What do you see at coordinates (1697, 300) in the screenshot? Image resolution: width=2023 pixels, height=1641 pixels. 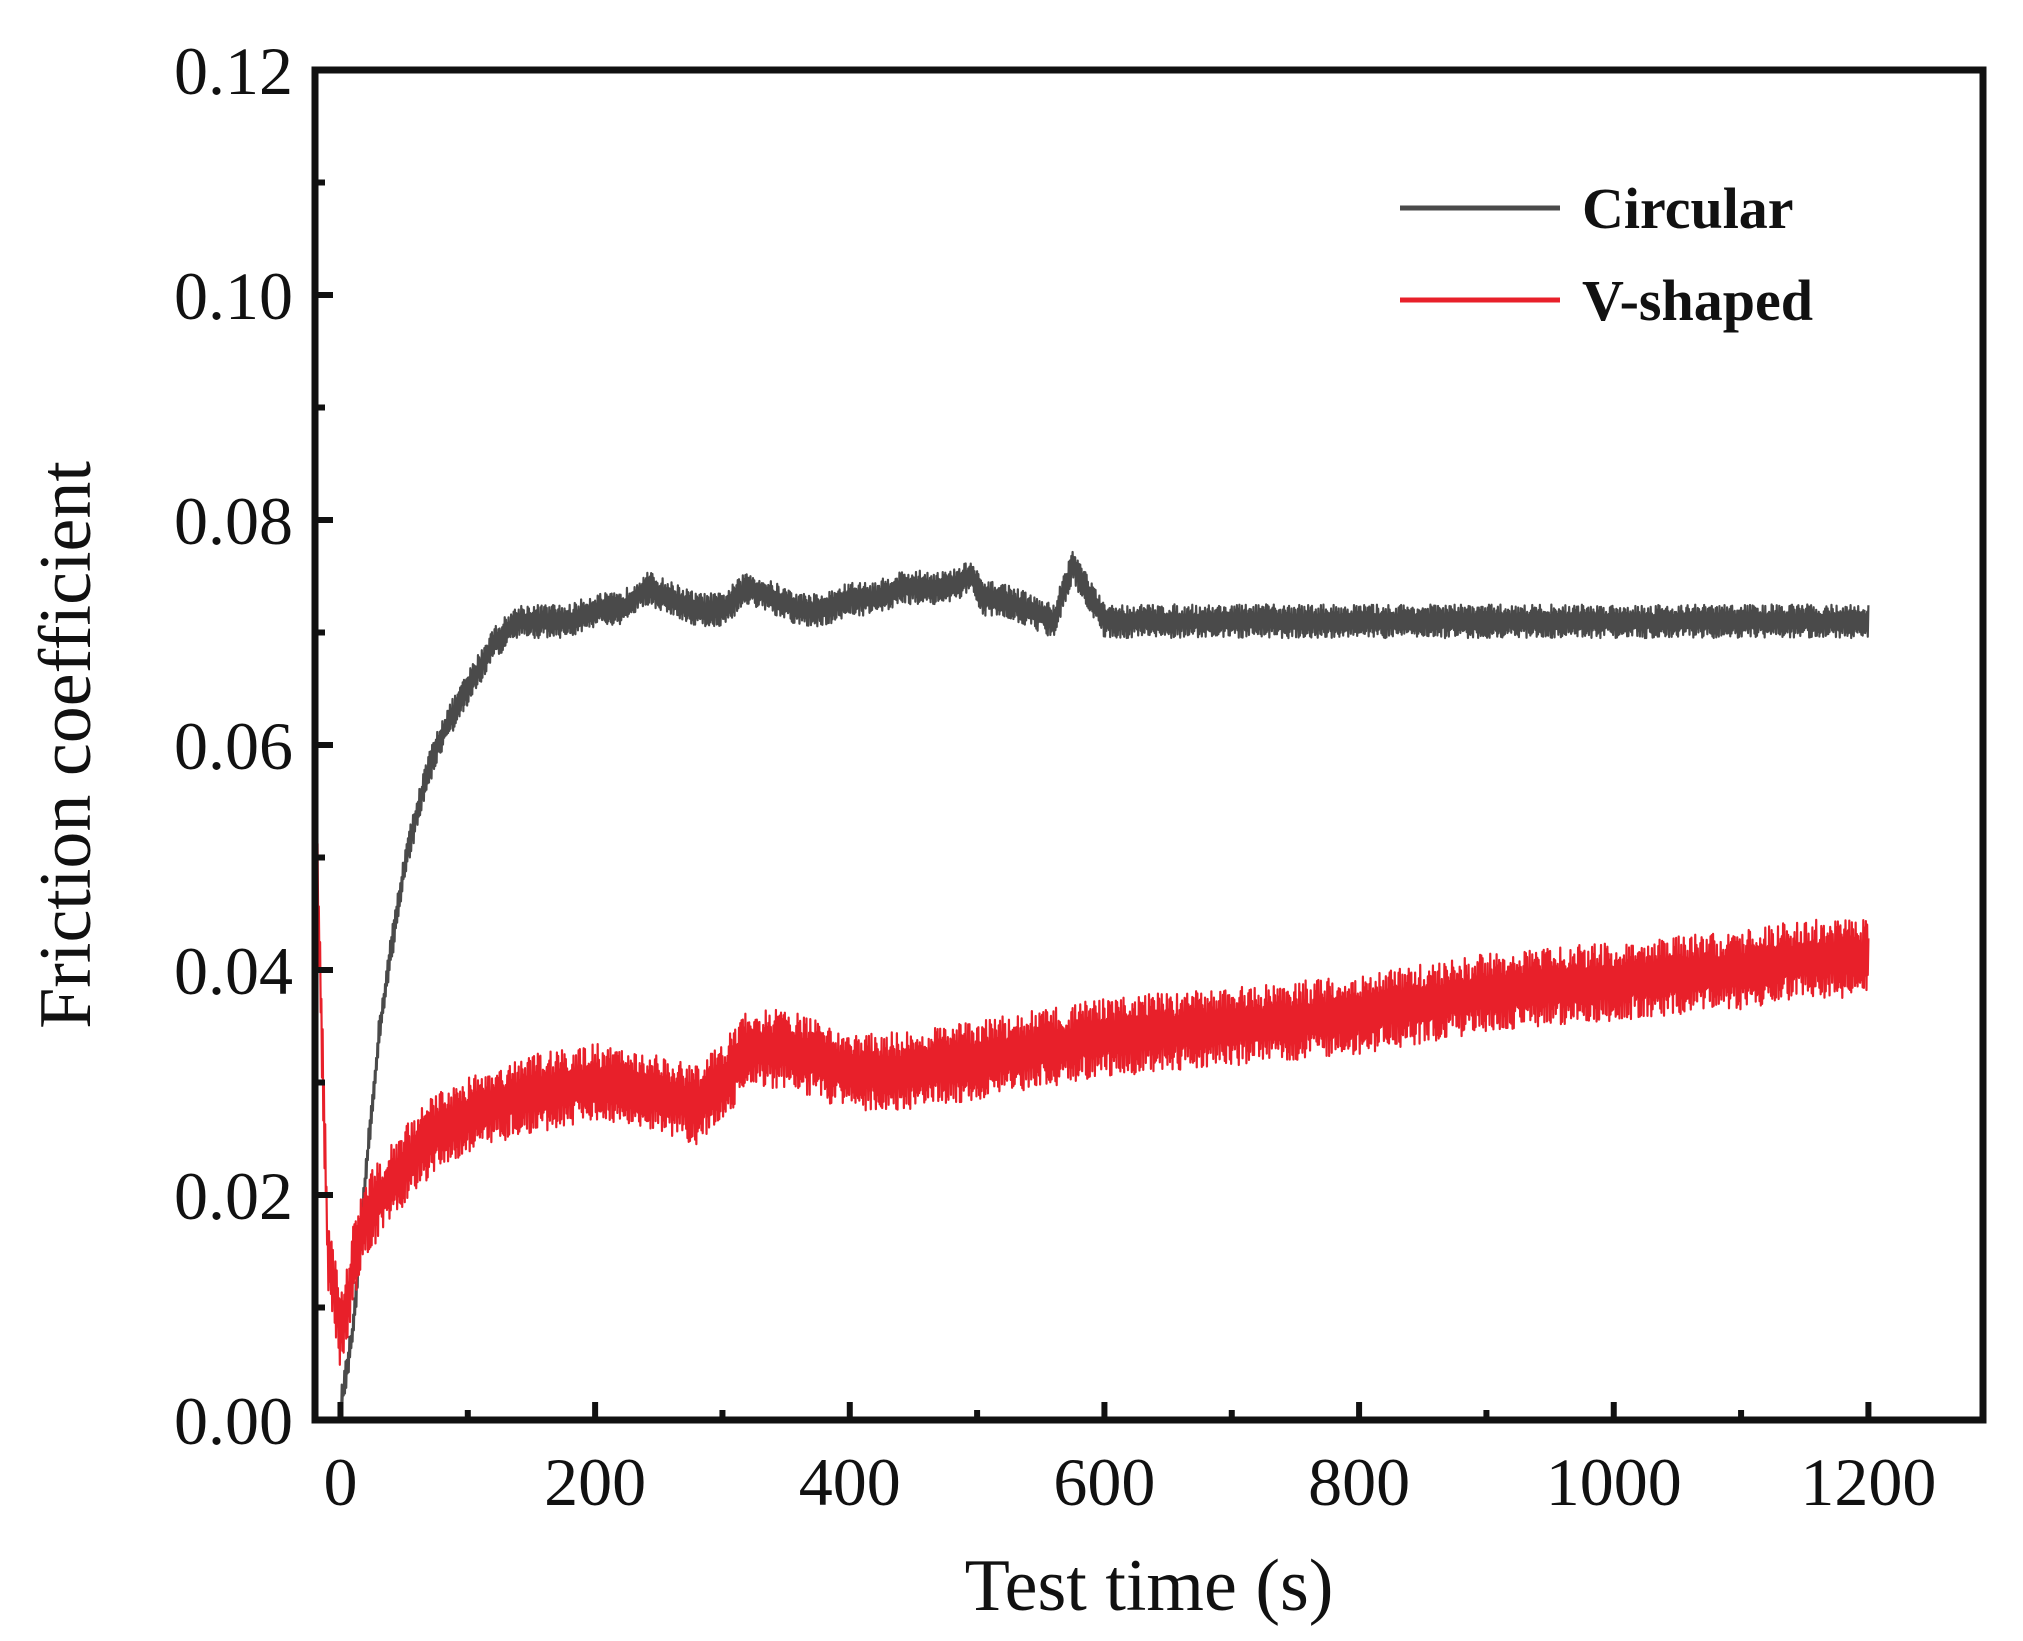 I see `legend-label-v-shaped: V-shaped` at bounding box center [1697, 300].